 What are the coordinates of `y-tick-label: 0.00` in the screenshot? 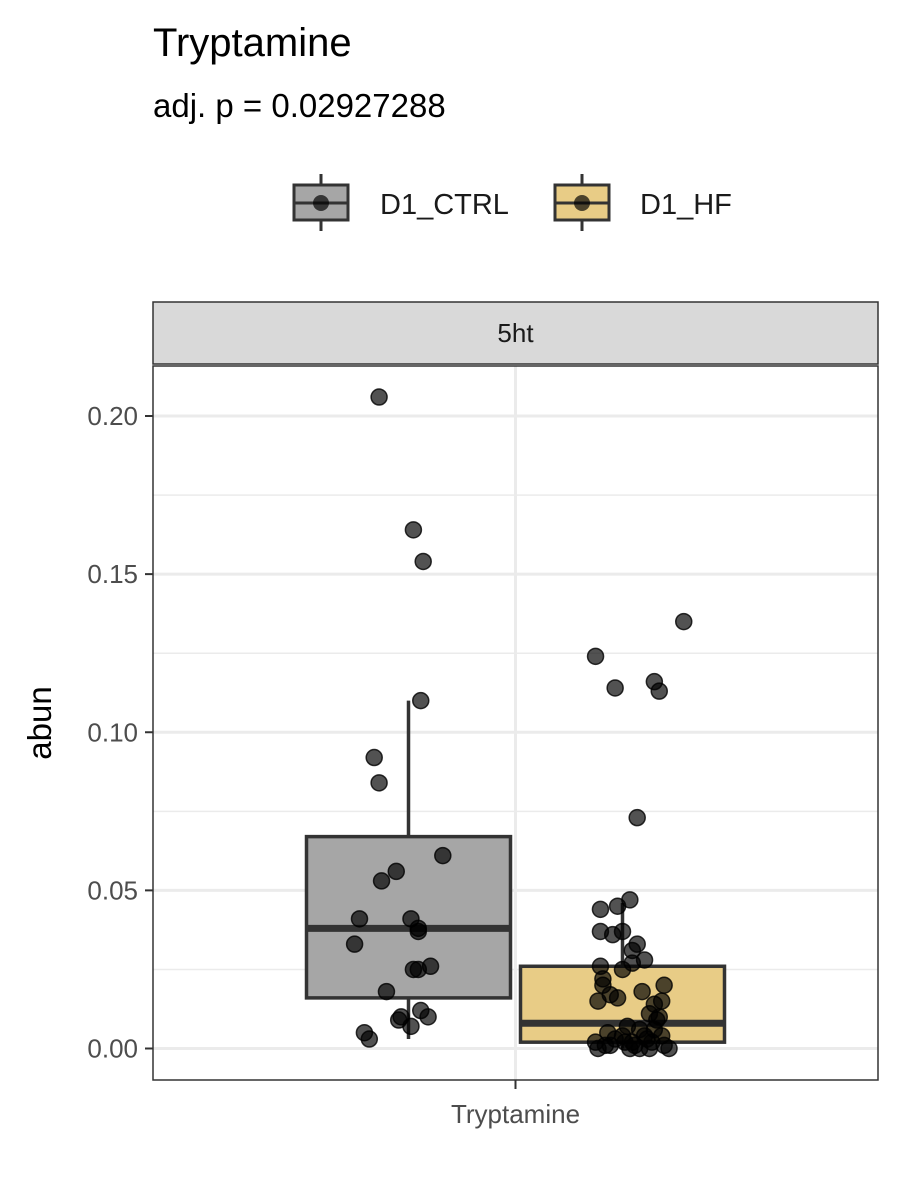 It's located at (112, 1049).